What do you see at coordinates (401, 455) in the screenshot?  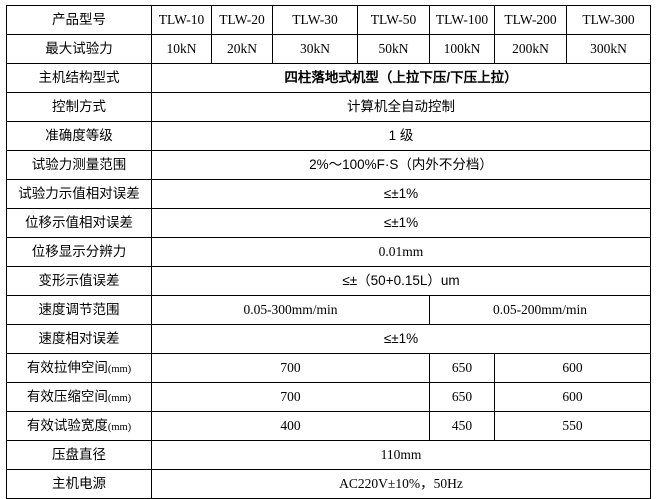 I see `cell-platen-diameter-value: 110mm` at bounding box center [401, 455].